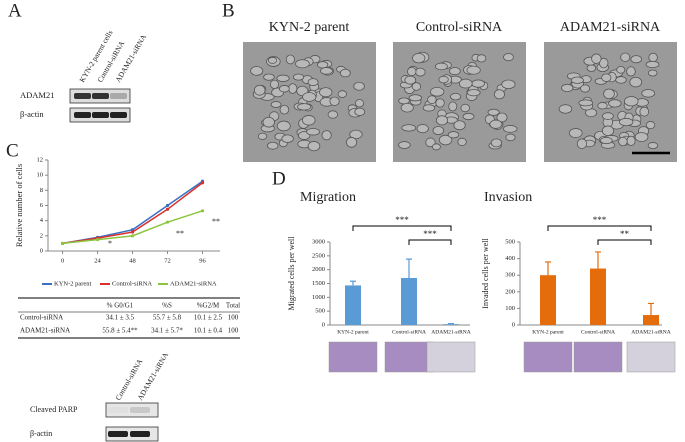  I want to click on y-tick-label: 2500, so click(318, 255).